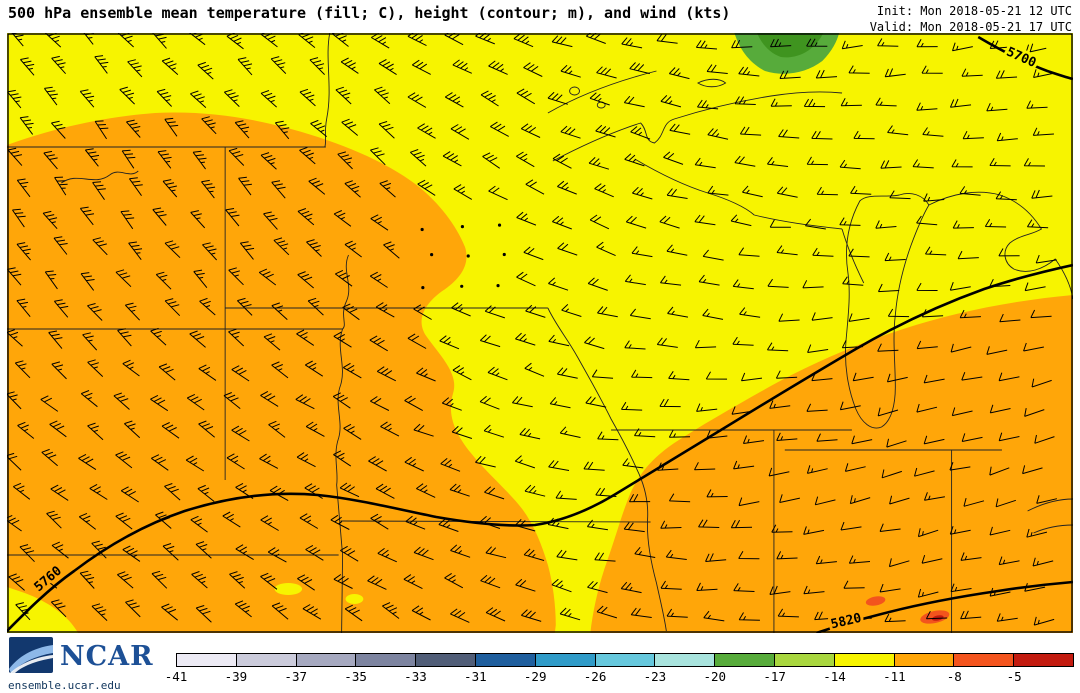 Image resolution: width=1080 pixels, height=693 pixels. What do you see at coordinates (970, 26) in the screenshot?
I see `valid-time: Valid: Mon 2018-05-21 17 UTC` at bounding box center [970, 26].